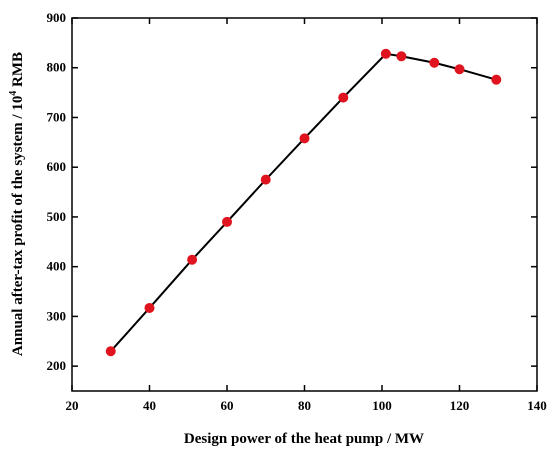 Image resolution: width=550 pixels, height=453 pixels. What do you see at coordinates (57, 266) in the screenshot?
I see `y-tick-label: 400` at bounding box center [57, 266].